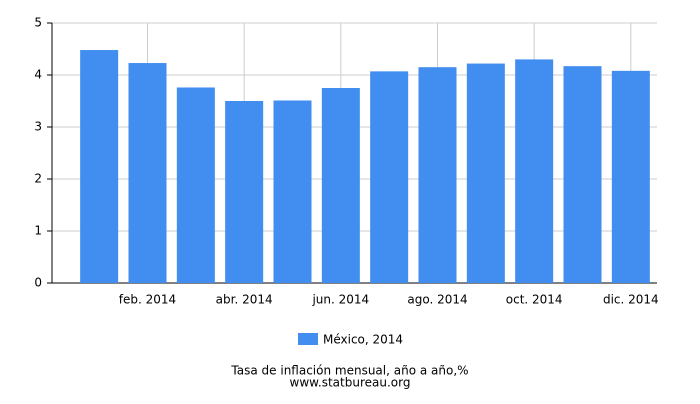  I want to click on y-tick-label: 1, so click(38, 231).